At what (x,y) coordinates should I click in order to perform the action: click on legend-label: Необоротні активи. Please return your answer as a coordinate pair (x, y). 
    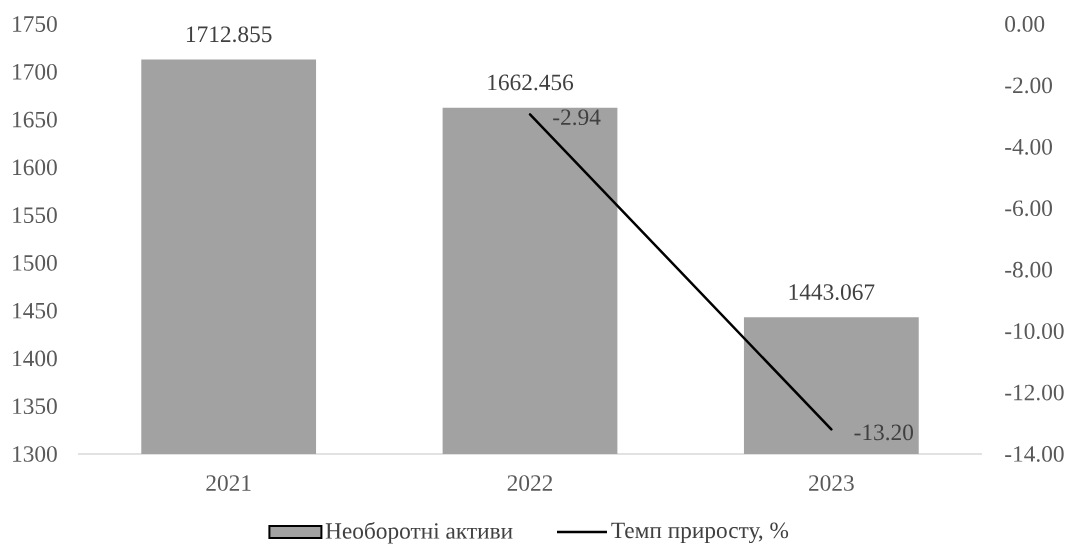
    Looking at the image, I should click on (419, 532).